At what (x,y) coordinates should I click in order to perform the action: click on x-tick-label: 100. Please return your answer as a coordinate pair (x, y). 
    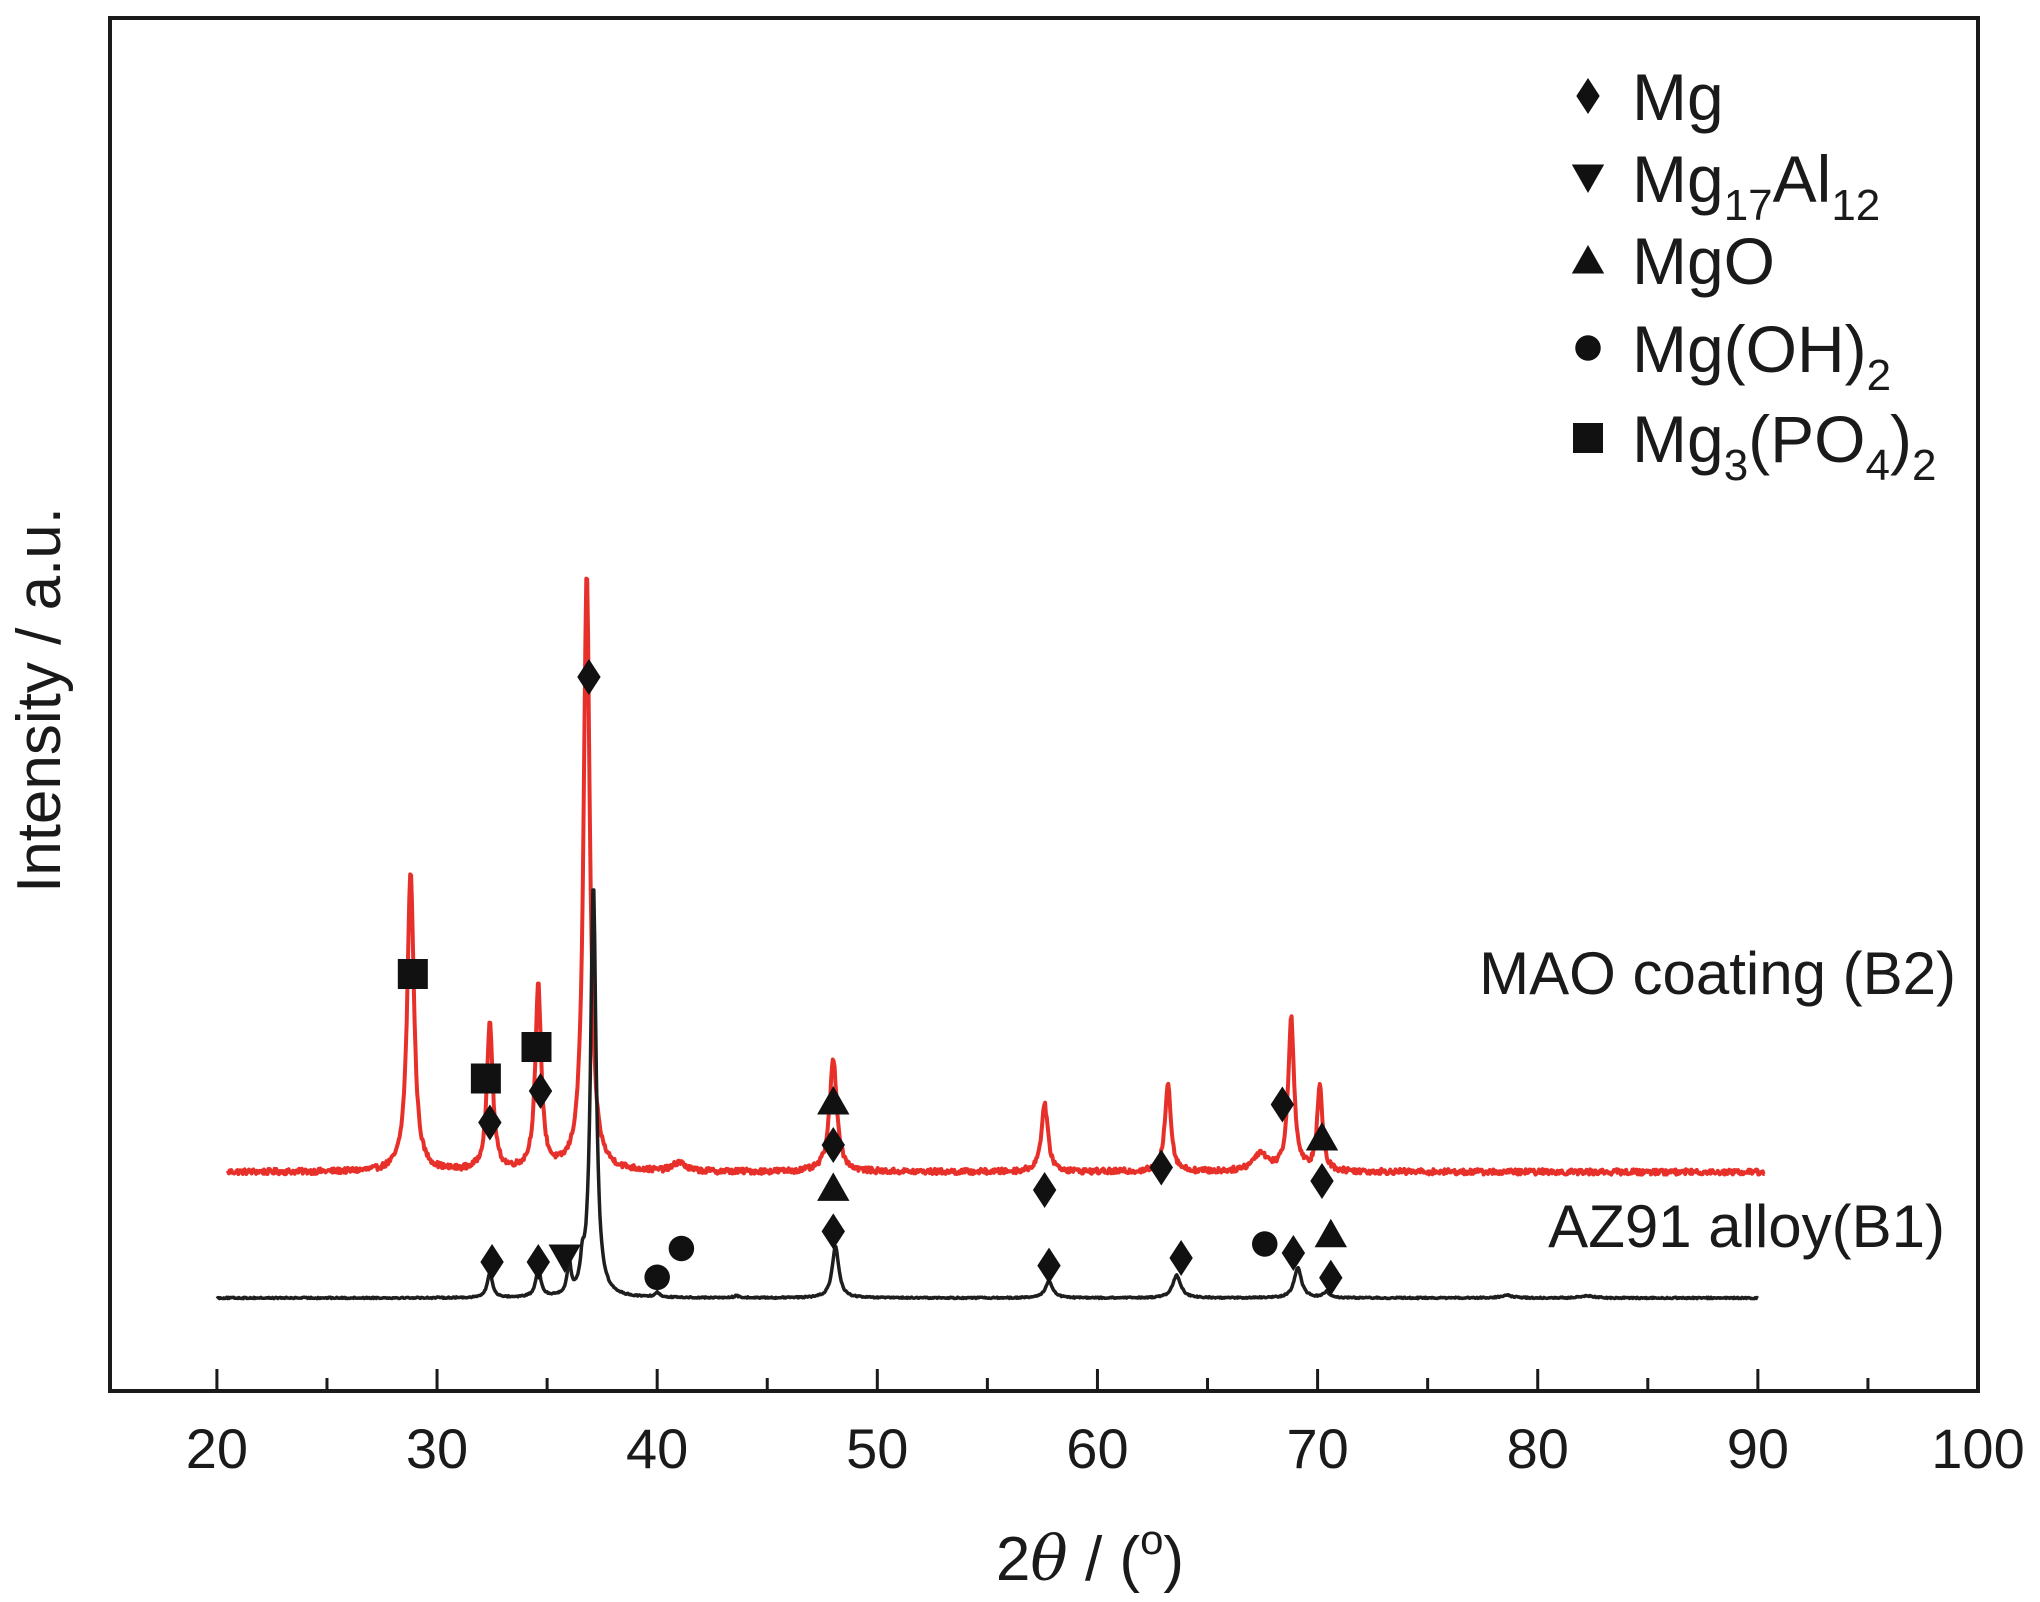
    Looking at the image, I should click on (1977, 1448).